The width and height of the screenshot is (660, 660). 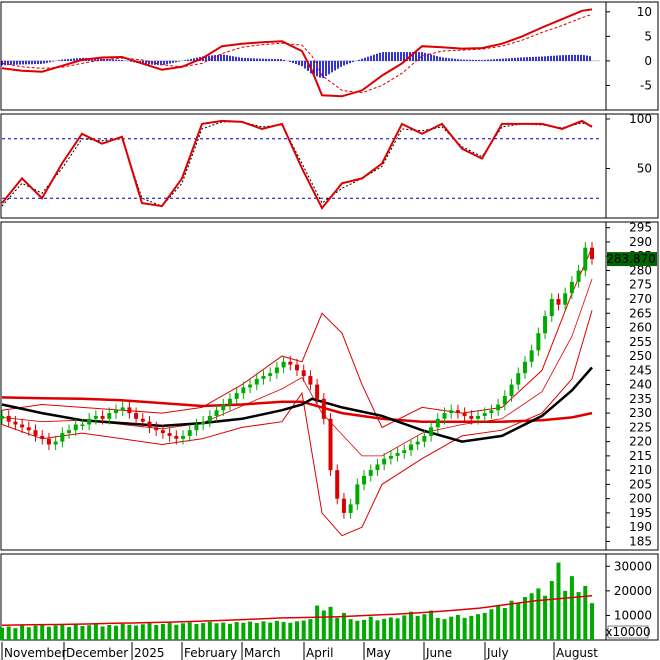 What do you see at coordinates (644, 12) in the screenshot?
I see `y-tick-label: 10` at bounding box center [644, 12].